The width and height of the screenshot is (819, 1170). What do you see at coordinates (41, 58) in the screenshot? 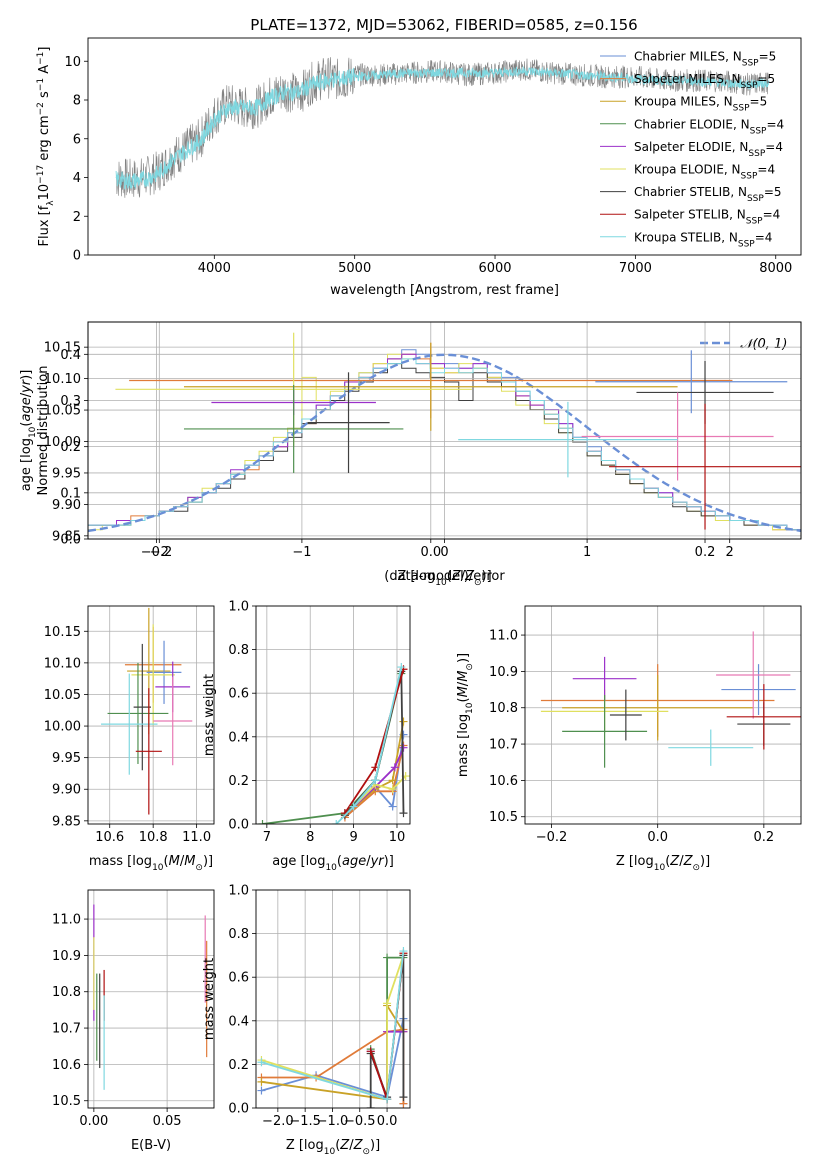
I see `label-fragment: −1` at bounding box center [41, 58].